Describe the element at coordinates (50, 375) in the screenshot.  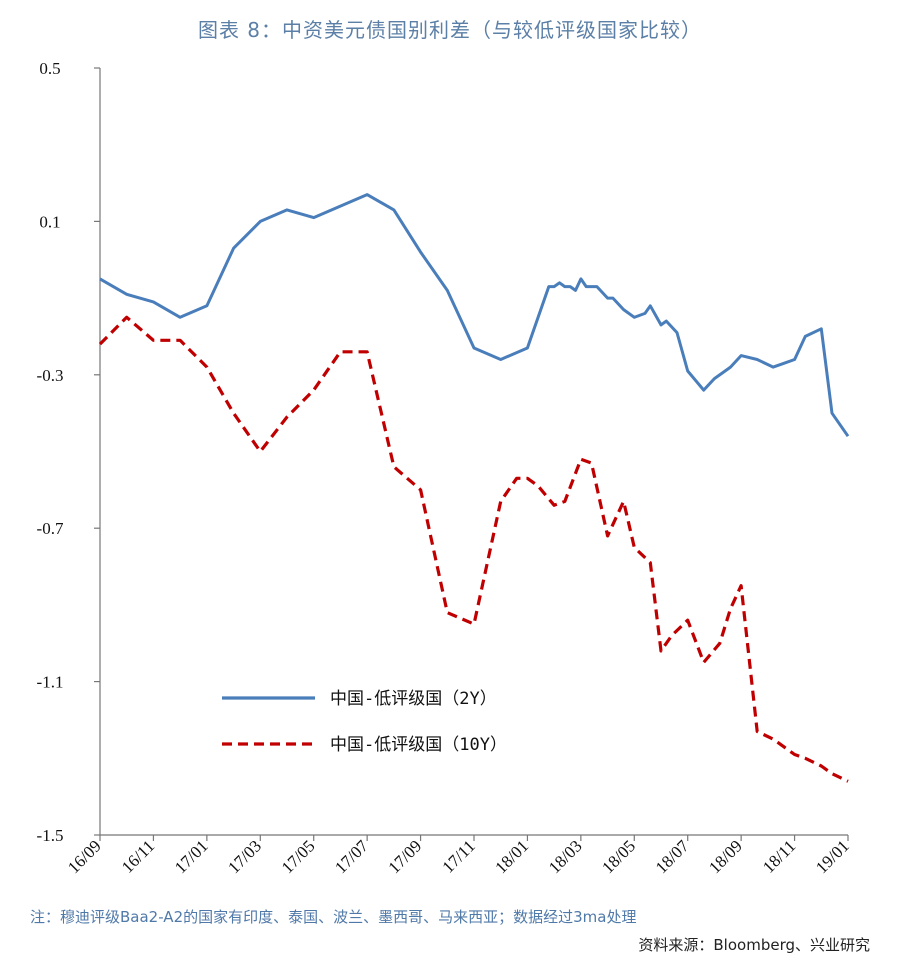
I see `y-tick-label: -0.3` at that location.